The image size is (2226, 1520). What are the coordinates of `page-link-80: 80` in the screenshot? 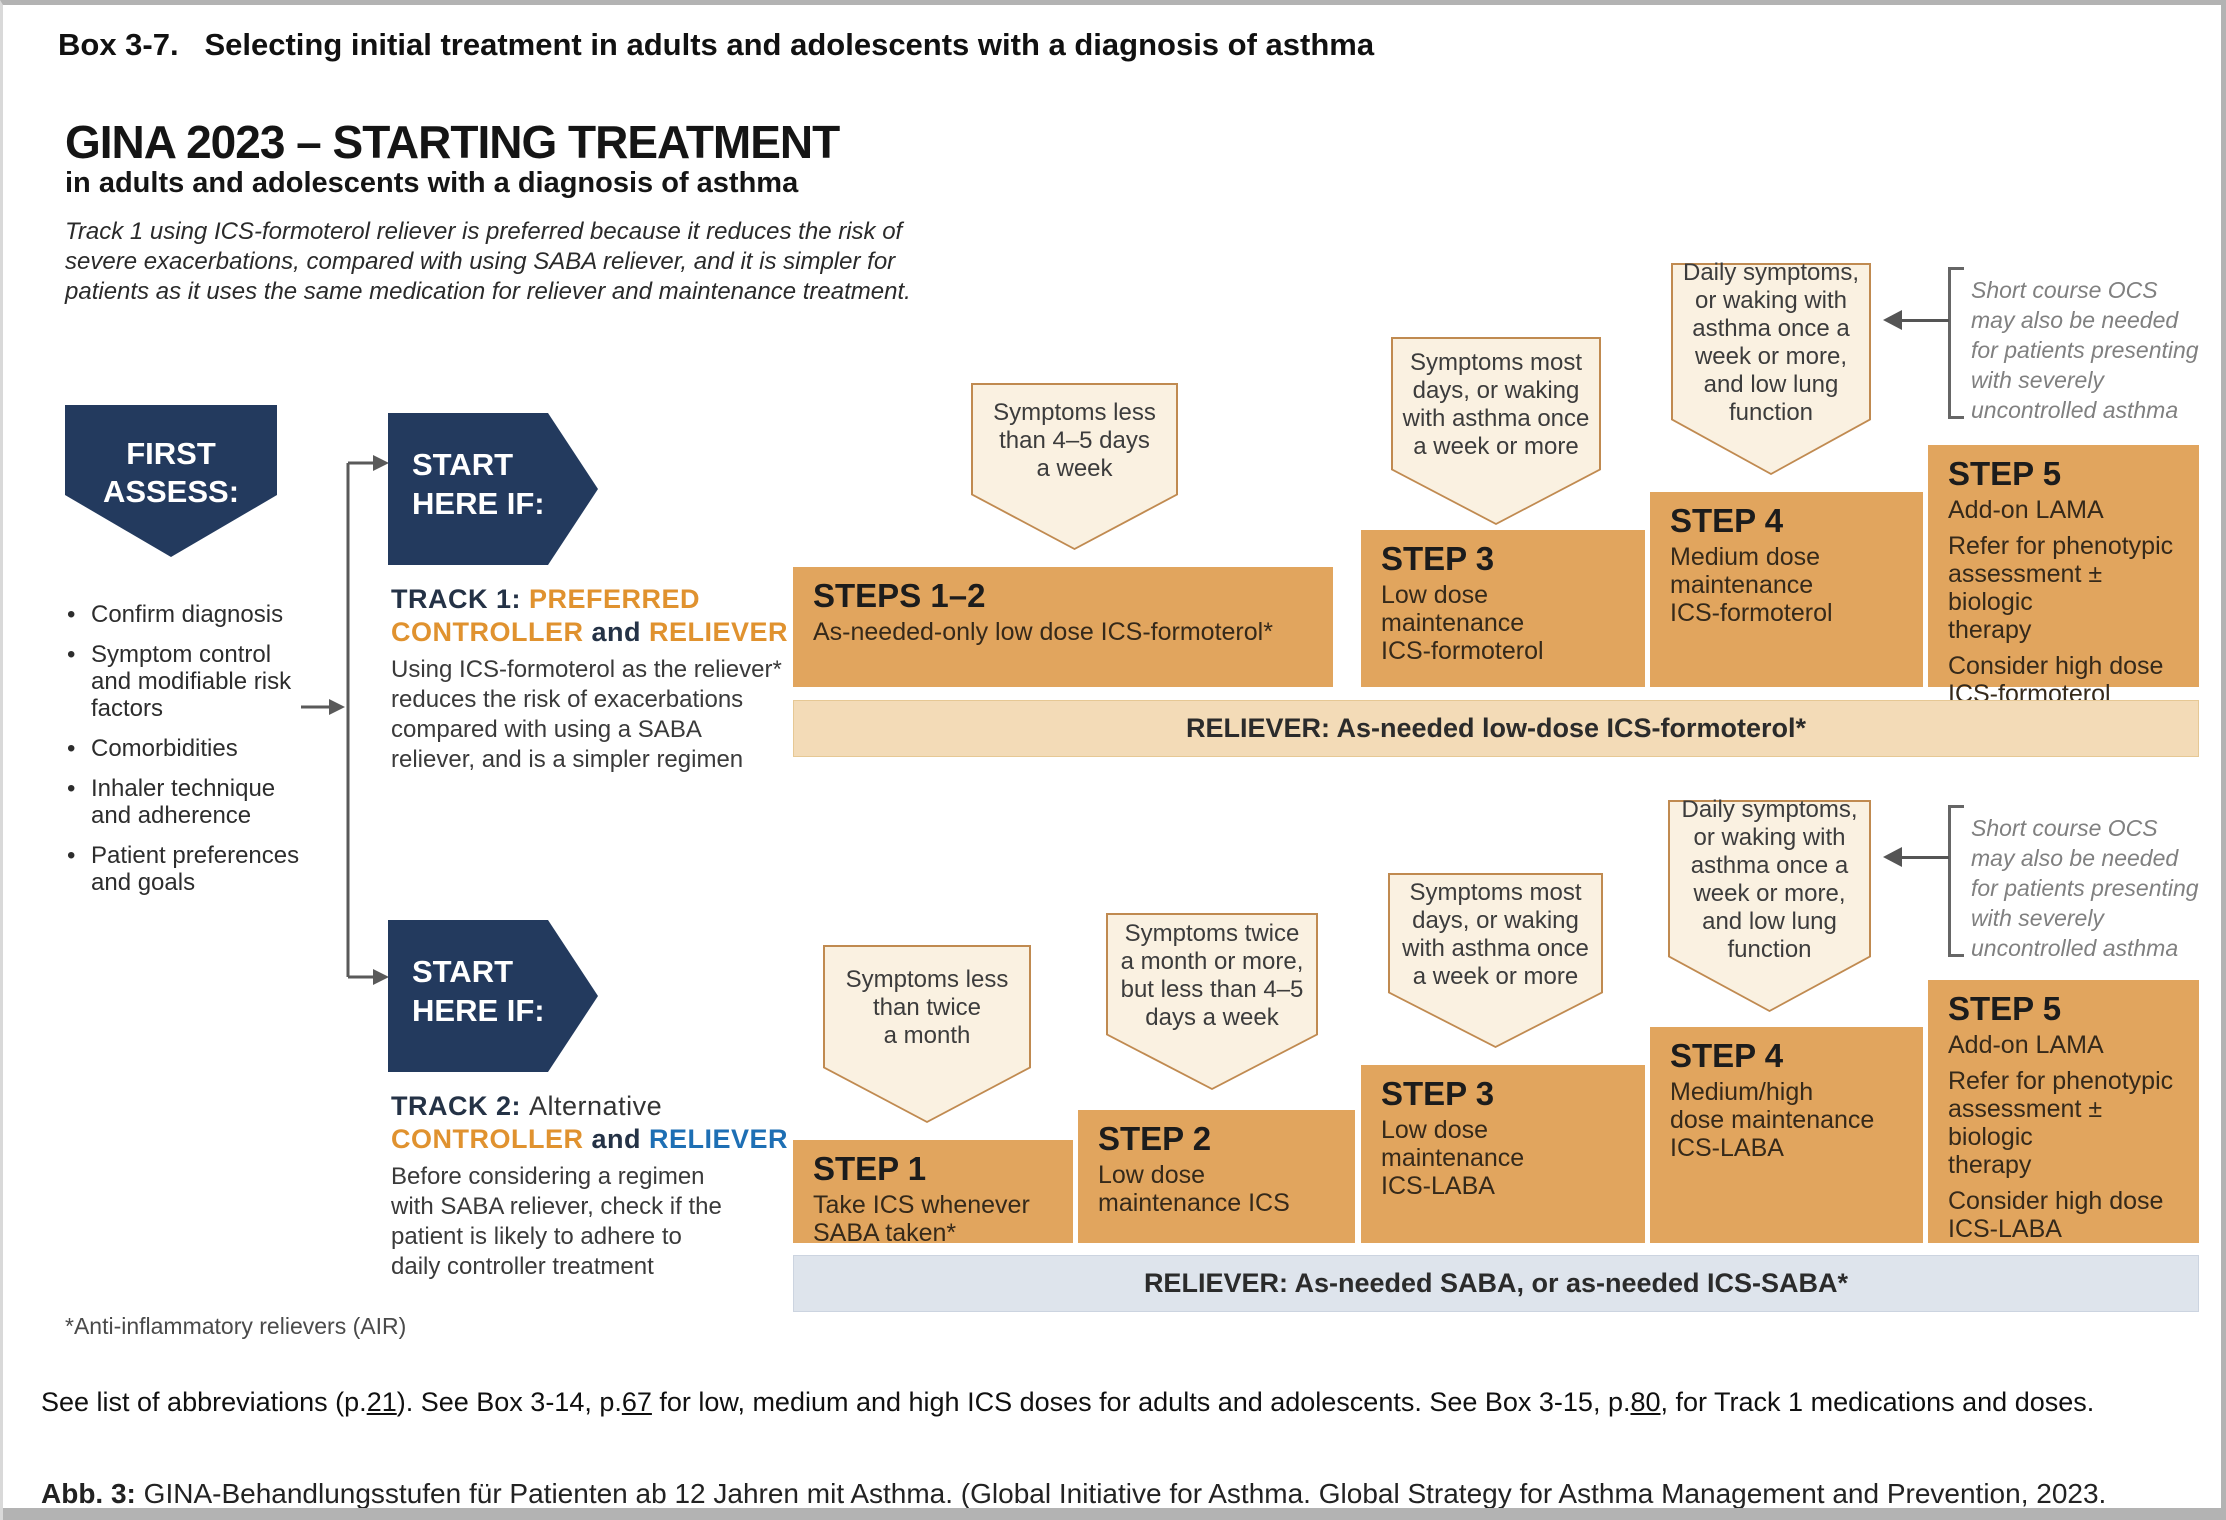 It's located at (1645, 1402).